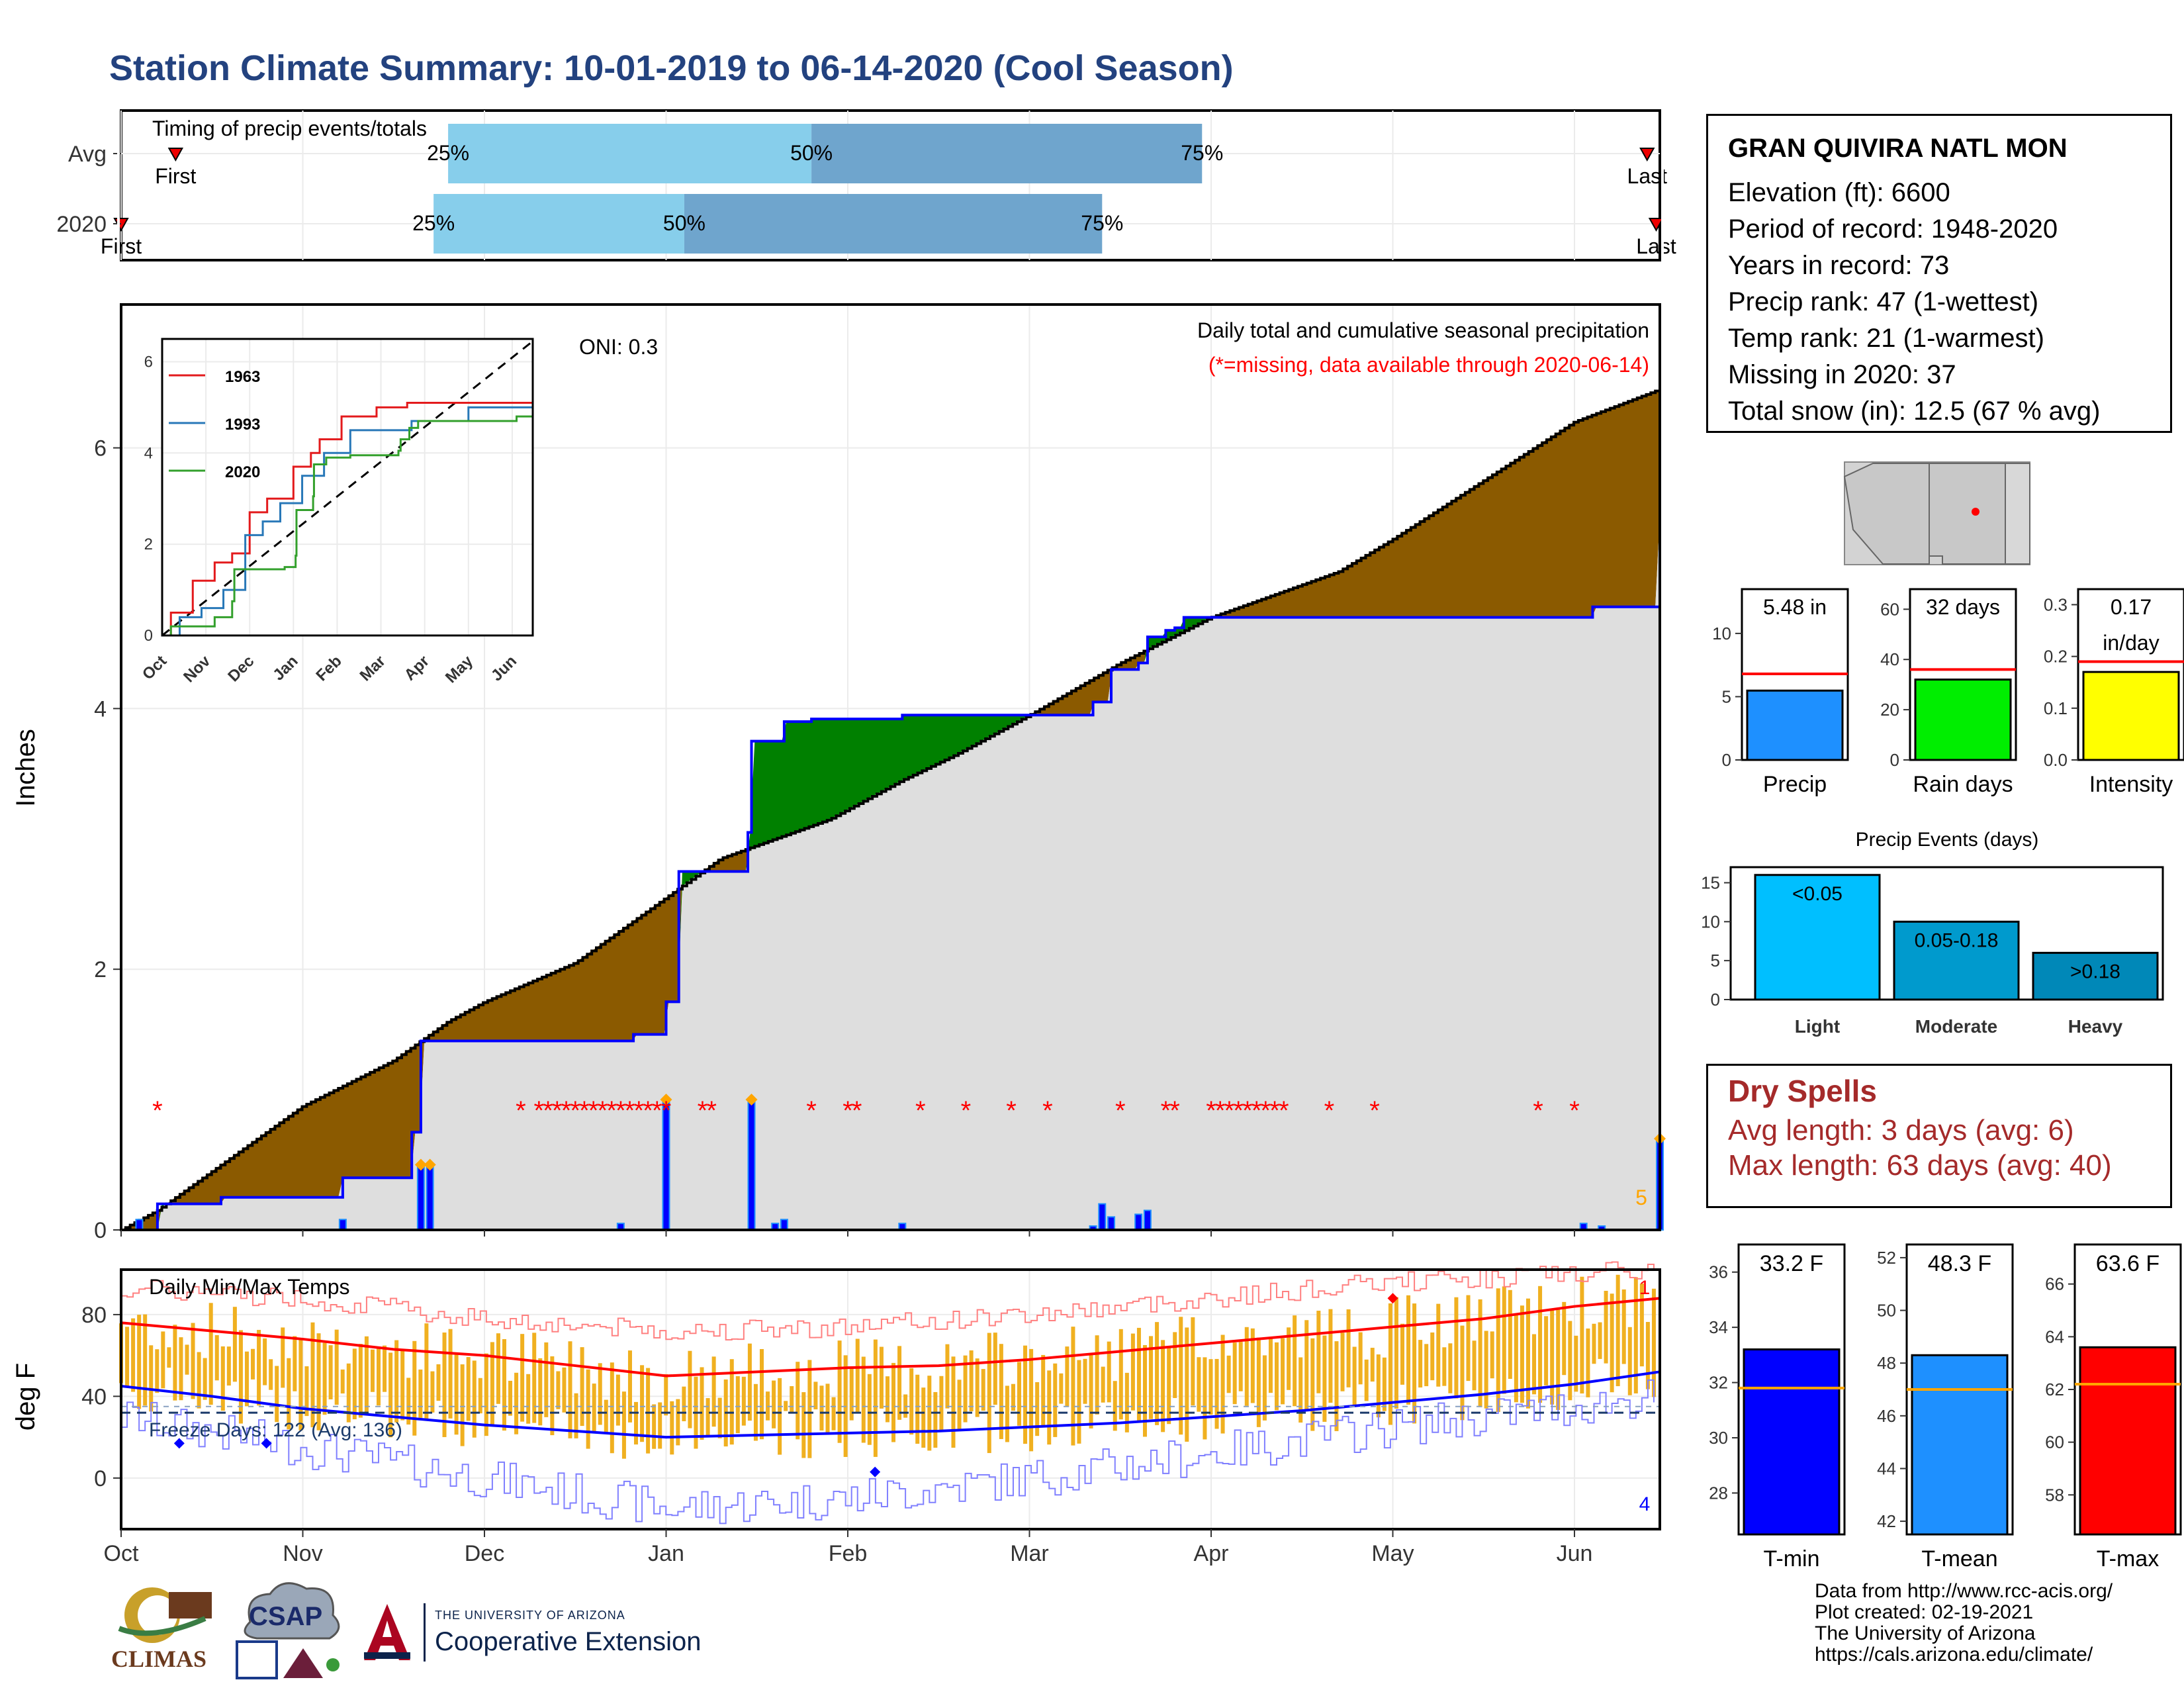 The height and width of the screenshot is (1688, 2184). What do you see at coordinates (176, 176) in the screenshot?
I see `timing-first-label: First` at bounding box center [176, 176].